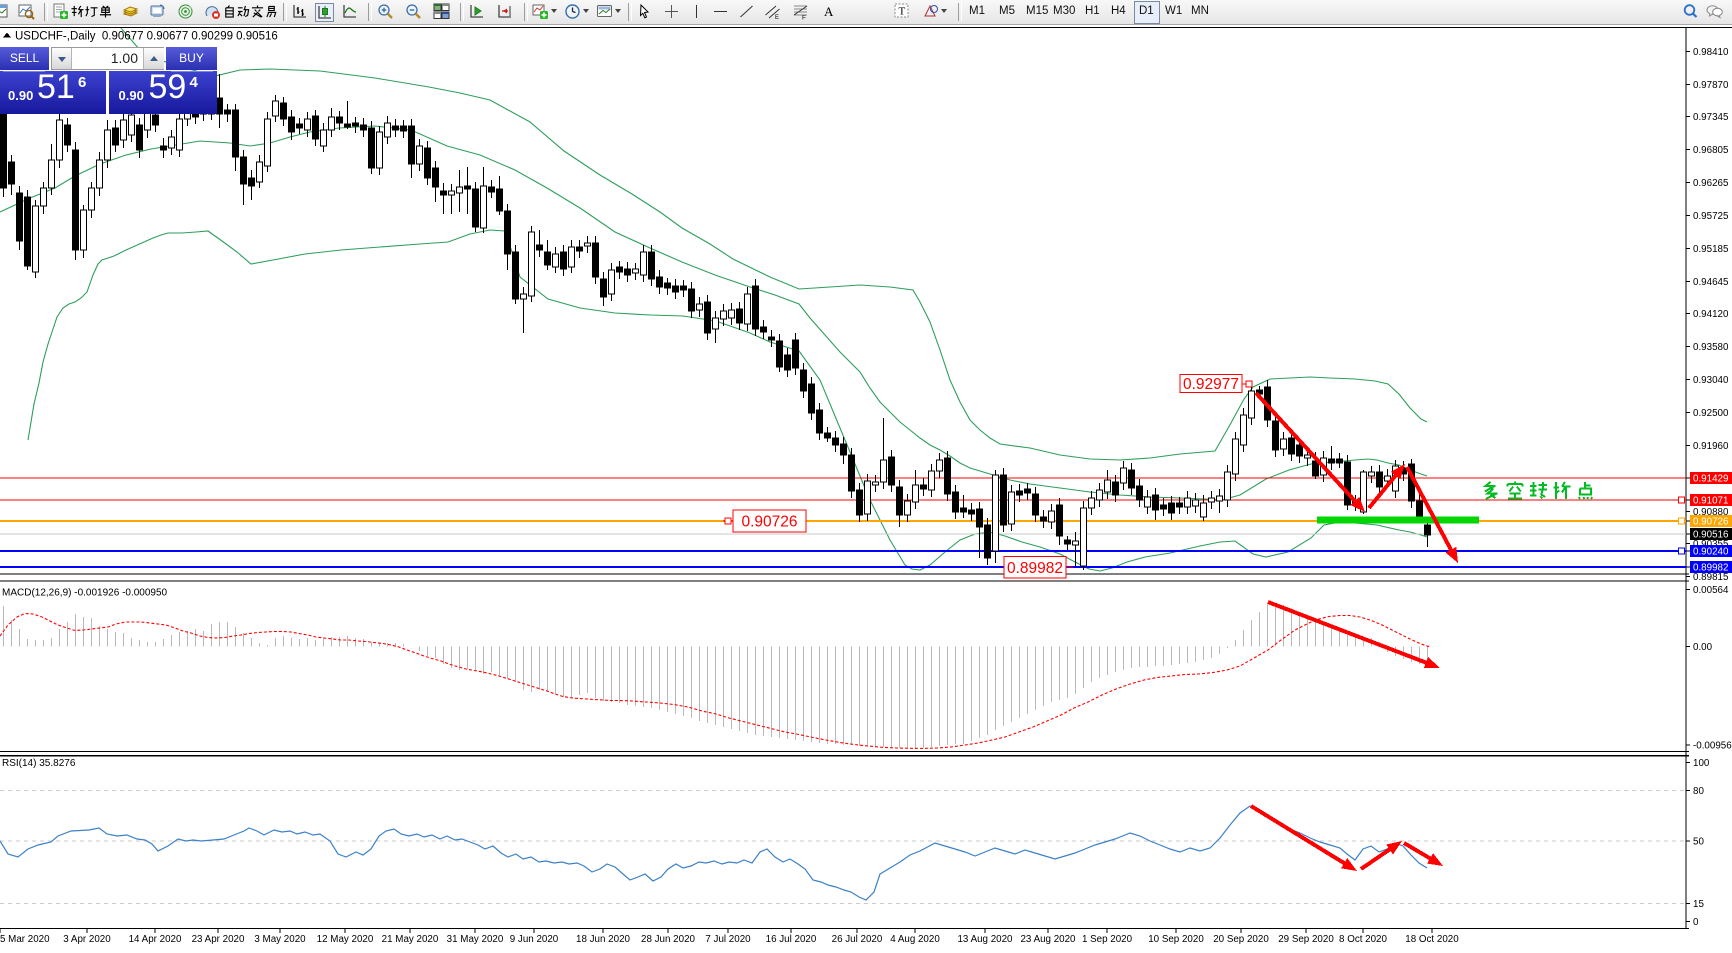 The height and width of the screenshot is (953, 1732). I want to click on svg-text: 0.92977, so click(1211, 384).